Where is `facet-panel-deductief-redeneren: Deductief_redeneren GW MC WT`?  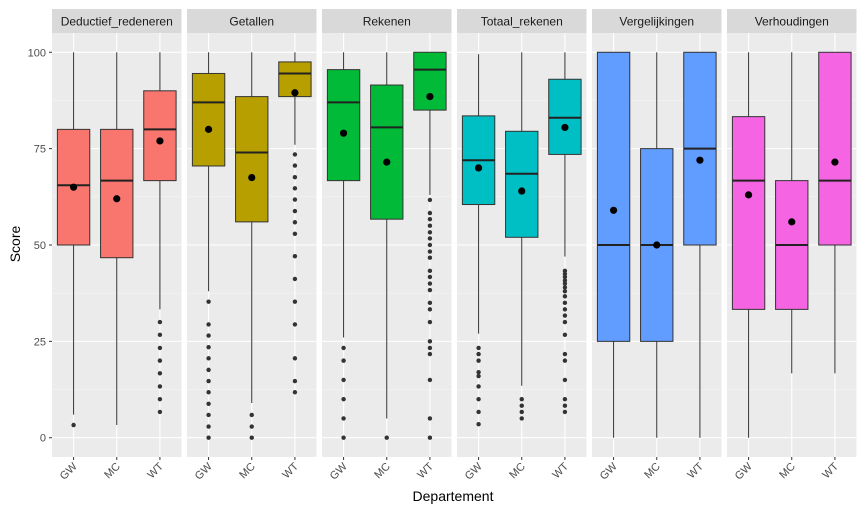 facet-panel-deductief-redeneren: Deductief_redeneren GW MC WT is located at coordinates (117, 246).